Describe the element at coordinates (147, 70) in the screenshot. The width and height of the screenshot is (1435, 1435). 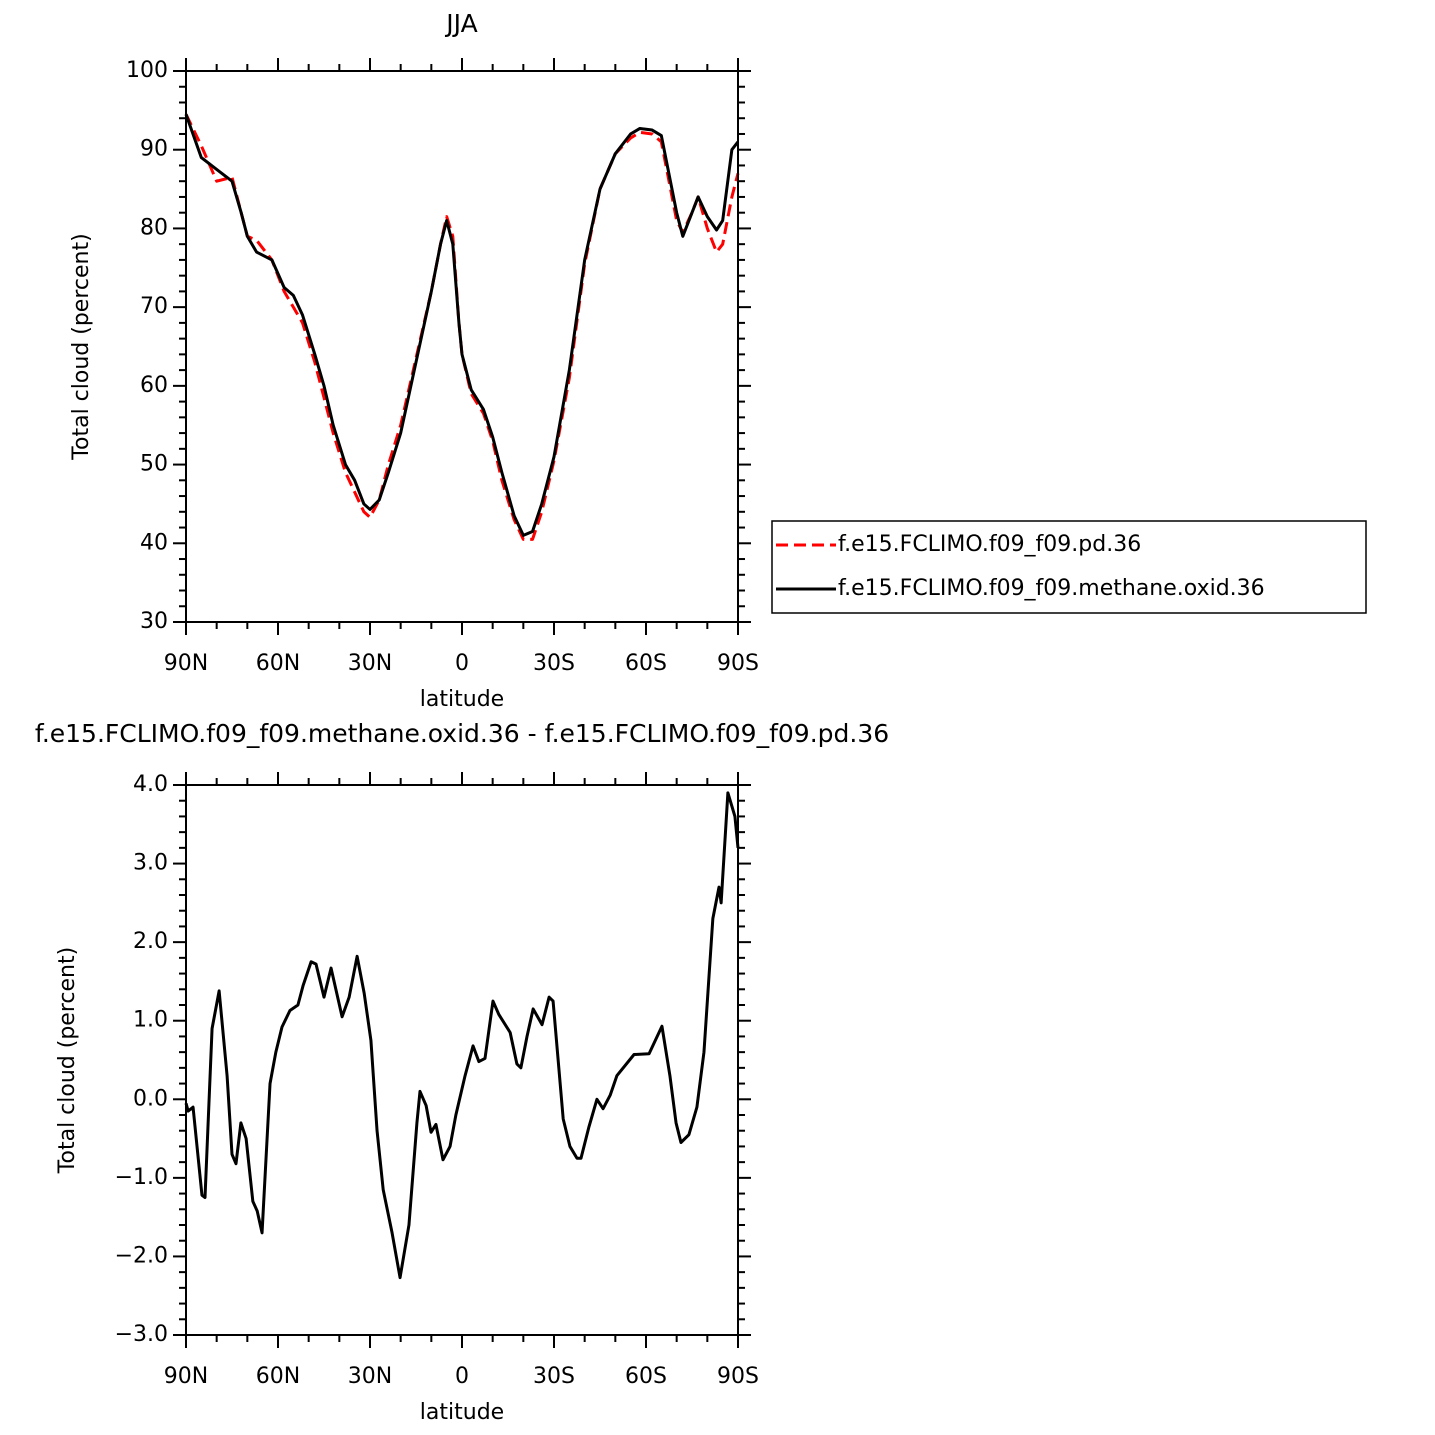
I see `y-tick-label: 100` at that location.